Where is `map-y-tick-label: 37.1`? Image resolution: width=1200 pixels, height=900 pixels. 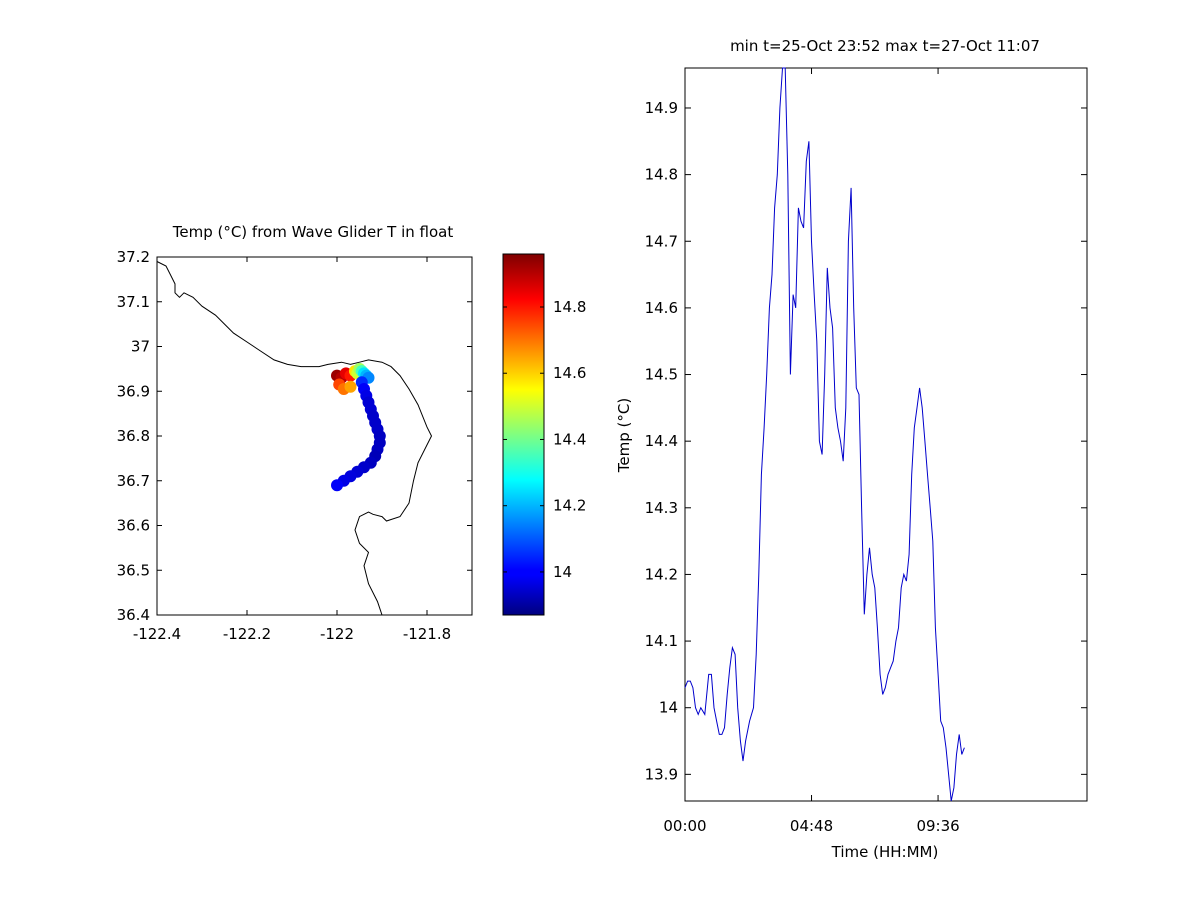
map-y-tick-label: 37.1 is located at coordinates (133, 302).